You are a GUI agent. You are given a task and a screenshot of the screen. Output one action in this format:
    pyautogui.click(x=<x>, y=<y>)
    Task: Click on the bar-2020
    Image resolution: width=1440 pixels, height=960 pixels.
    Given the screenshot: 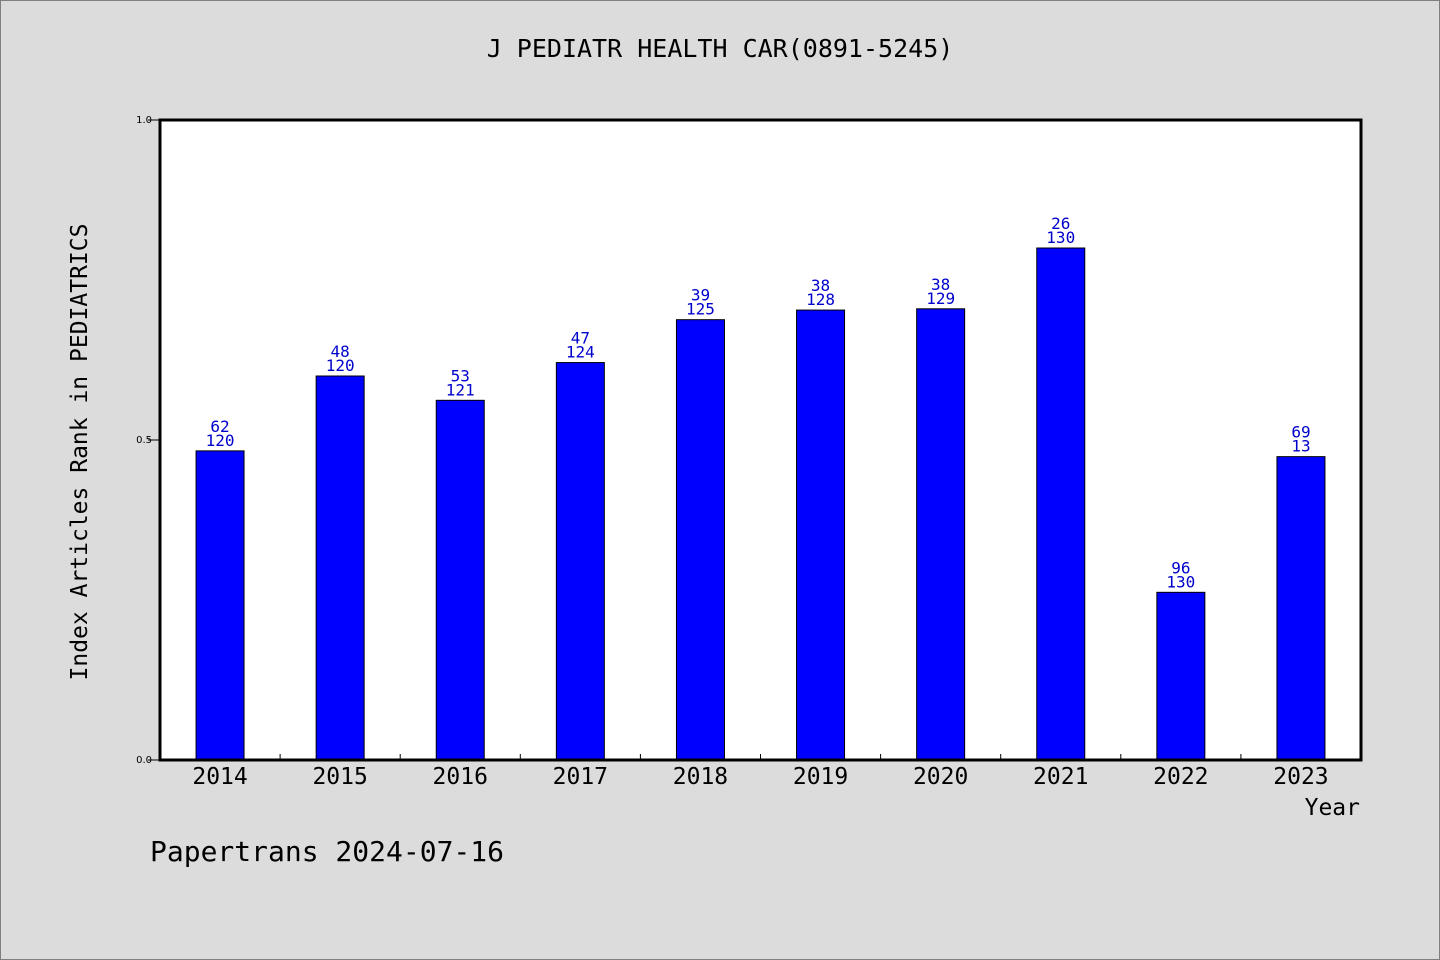 What is the action you would take?
    pyautogui.click(x=941, y=534)
    